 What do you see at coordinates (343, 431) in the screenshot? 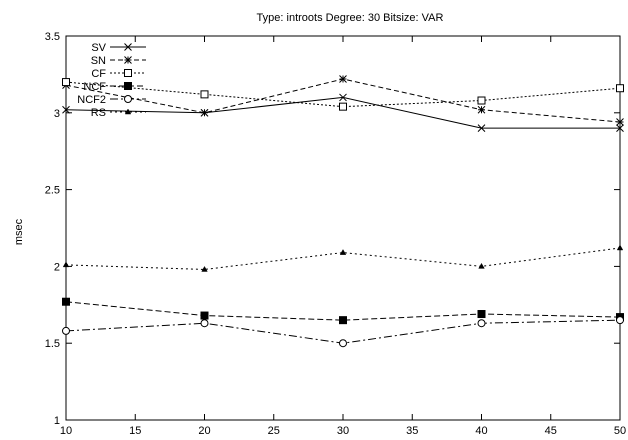
I see `x-tick-label: 30` at bounding box center [343, 431].